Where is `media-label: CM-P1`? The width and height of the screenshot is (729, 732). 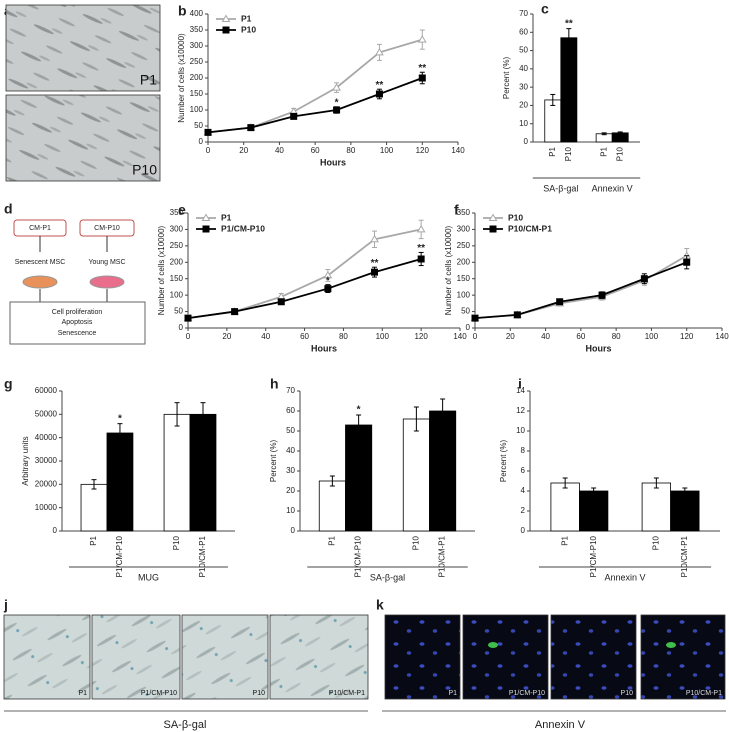 media-label: CM-P1 is located at coordinates (40, 228).